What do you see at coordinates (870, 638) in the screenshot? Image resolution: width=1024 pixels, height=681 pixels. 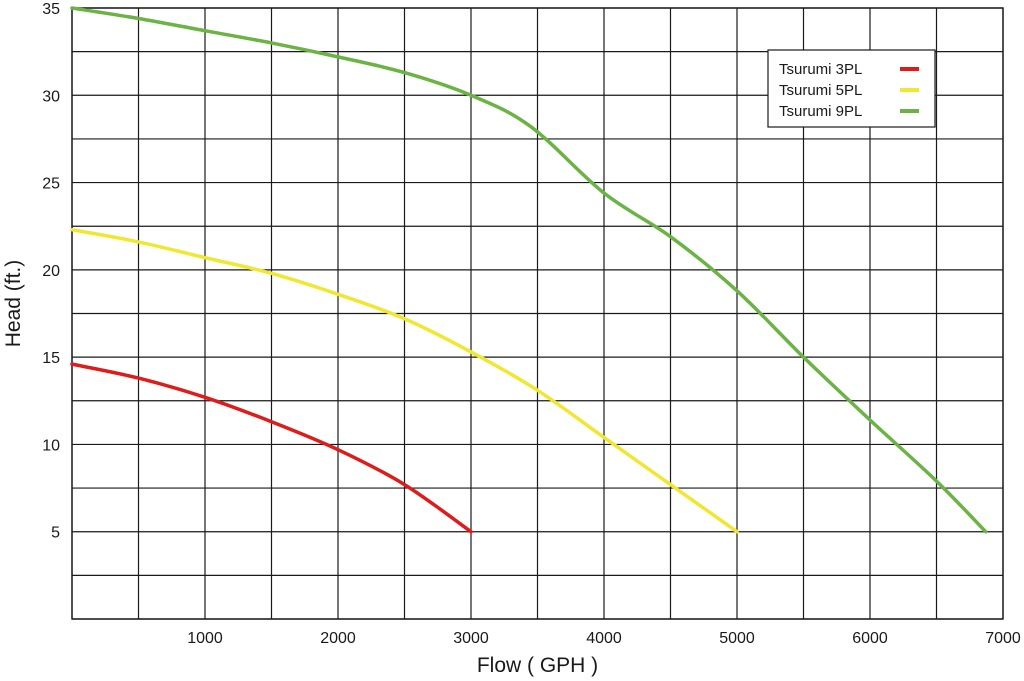 I see `x-tick-label: 6000` at bounding box center [870, 638].